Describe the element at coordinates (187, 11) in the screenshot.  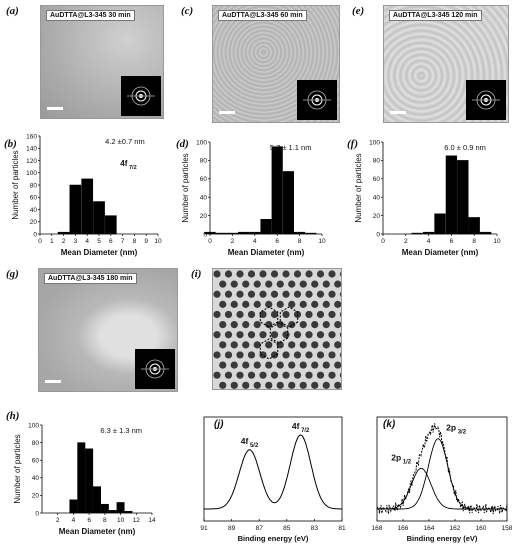
I see `panel-letter-c: (c)` at that location.